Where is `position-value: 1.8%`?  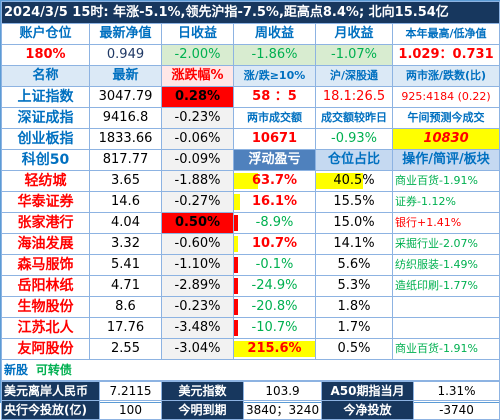 position-value: 1.8% is located at coordinates (354, 306).